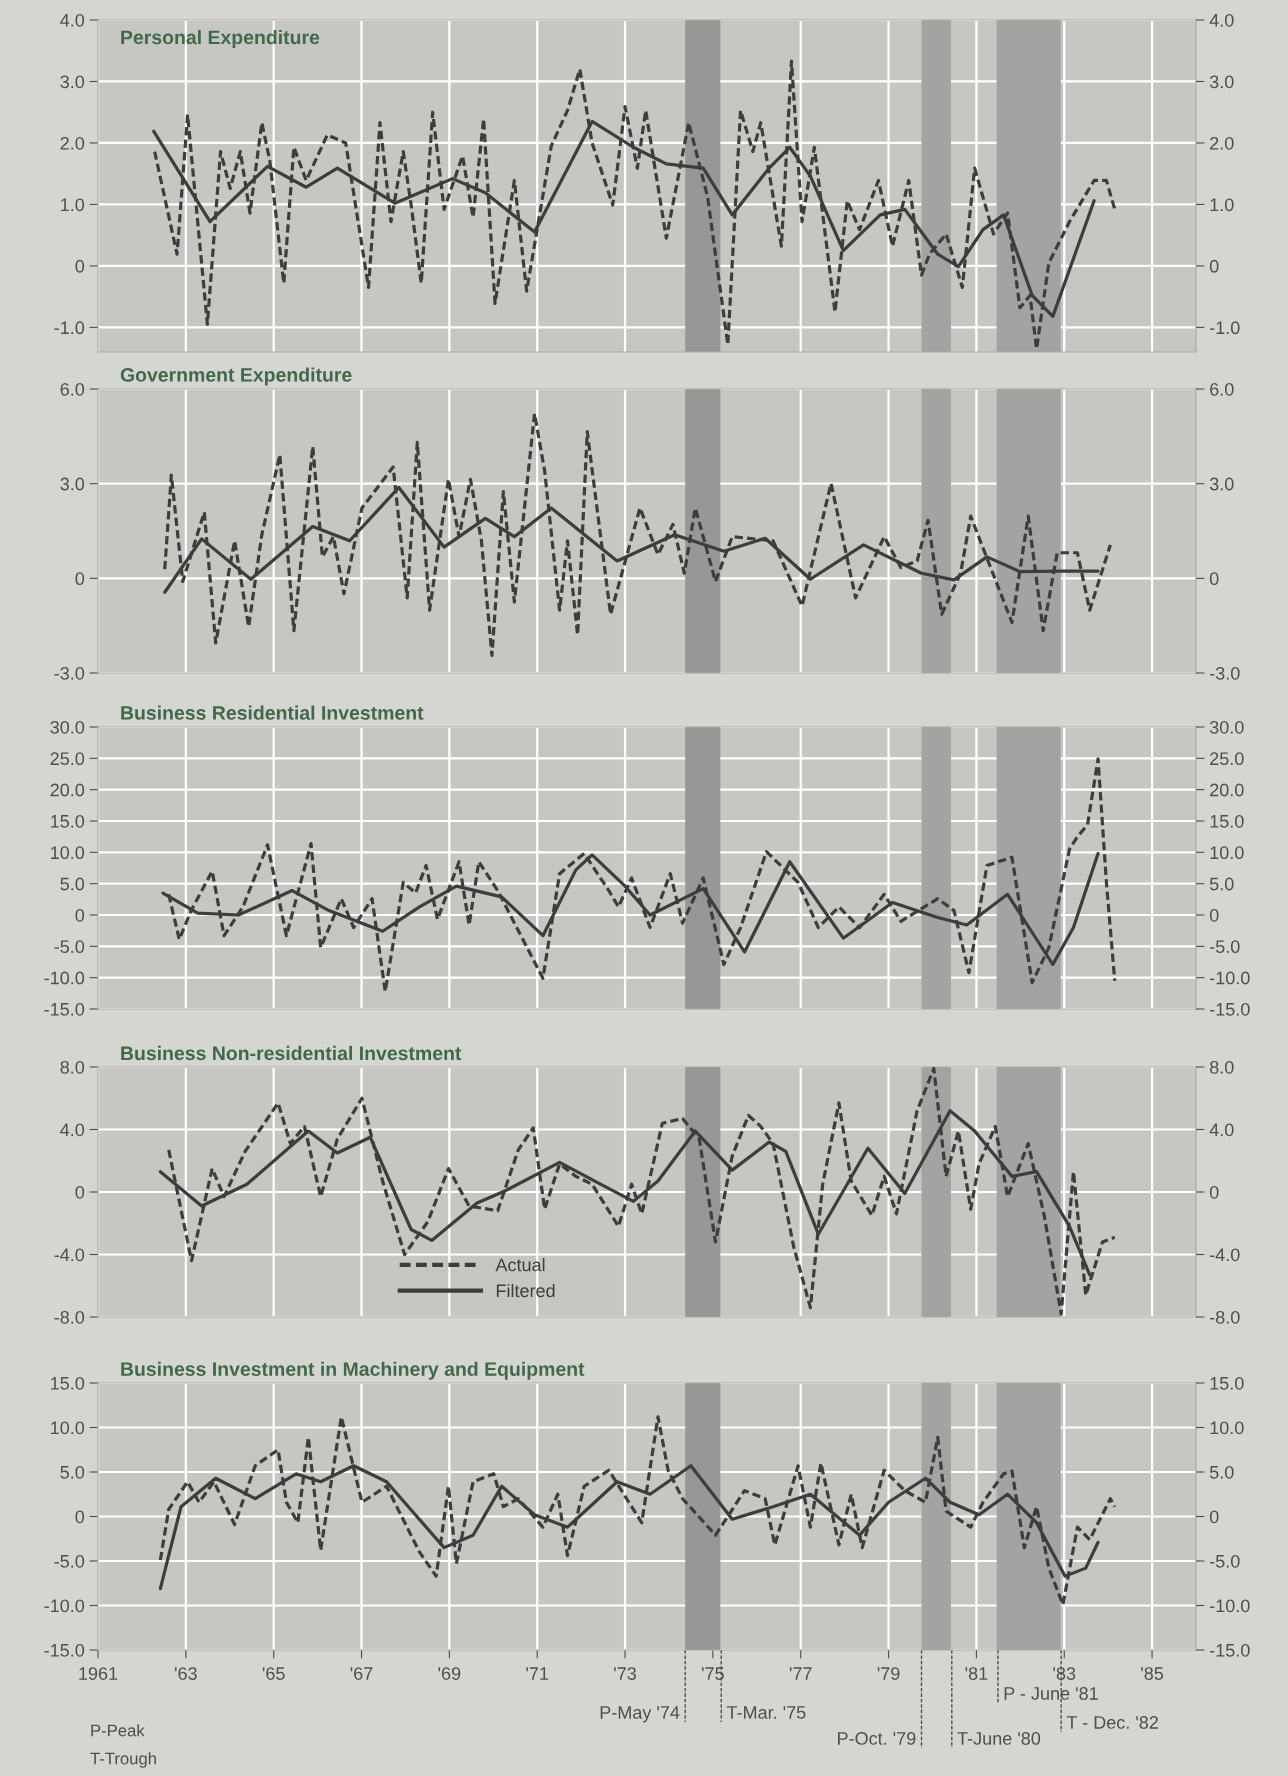 This screenshot has width=1288, height=1776. Describe the element at coordinates (185, 1673) in the screenshot. I see `x-tick-label: '63` at that location.